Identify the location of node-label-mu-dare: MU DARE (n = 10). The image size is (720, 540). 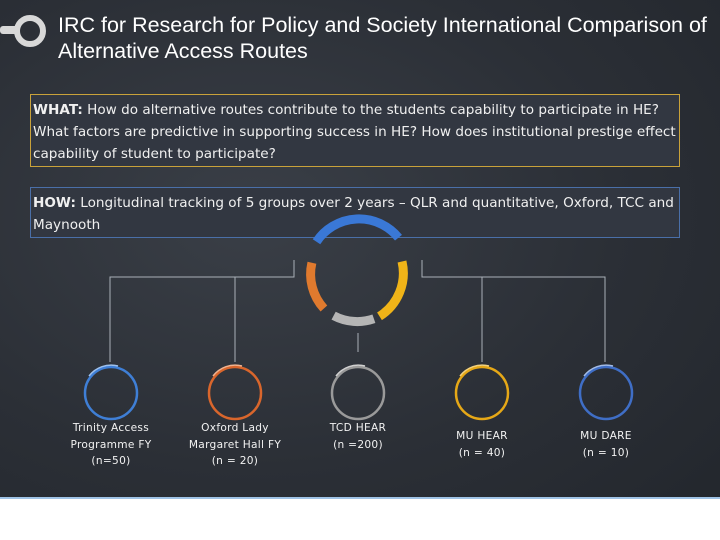
(606, 444).